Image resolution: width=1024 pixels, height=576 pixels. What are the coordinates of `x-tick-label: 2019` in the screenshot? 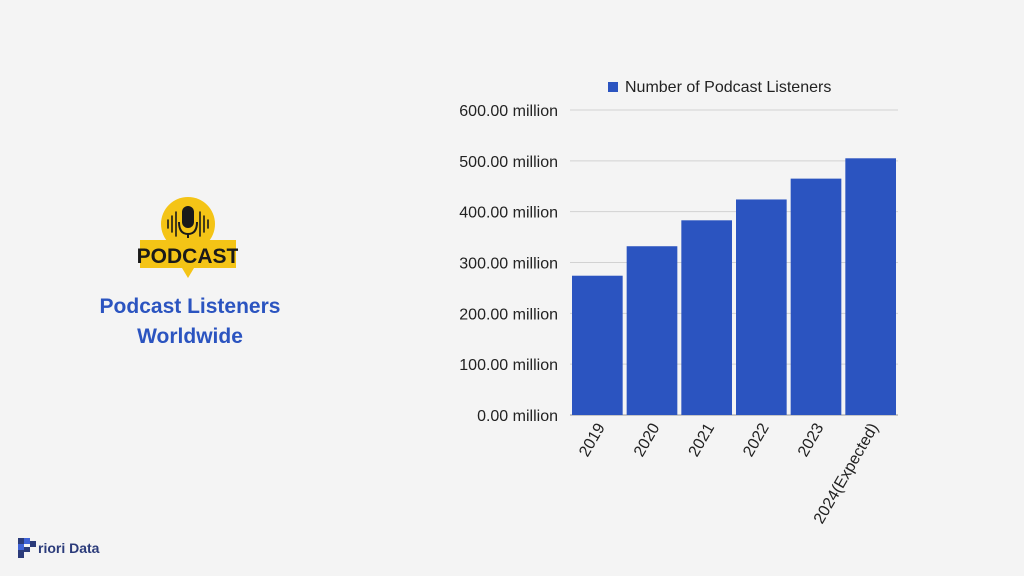 It's located at (592, 439).